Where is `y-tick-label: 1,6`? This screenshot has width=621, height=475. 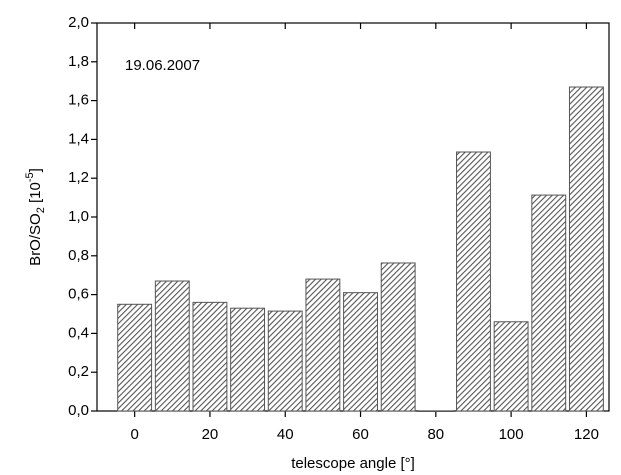 y-tick-label: 1,6 is located at coordinates (78, 100).